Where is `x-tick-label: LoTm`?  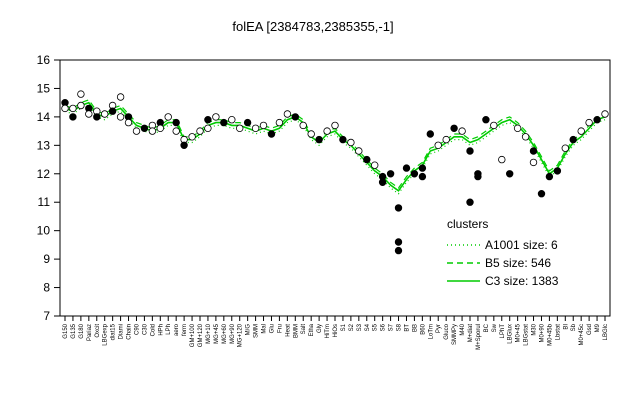
x-tick-label: LoTm is located at coordinates (431, 331).